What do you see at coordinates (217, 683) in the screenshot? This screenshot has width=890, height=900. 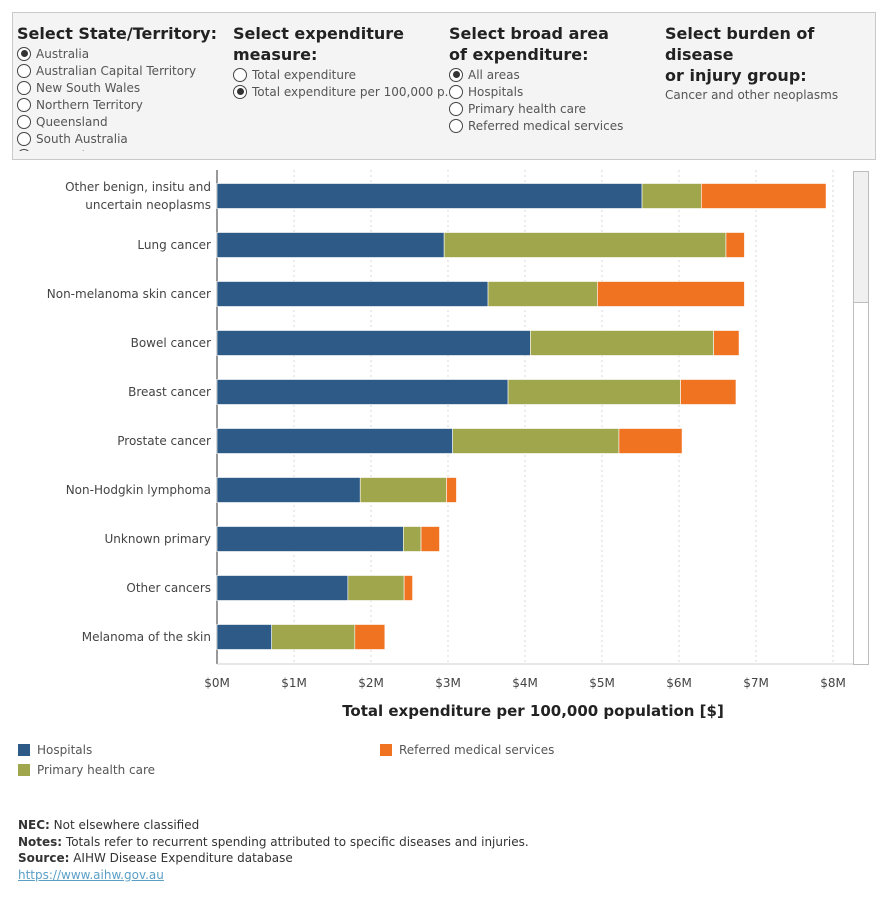 I see `x-tick-label: $0M` at bounding box center [217, 683].